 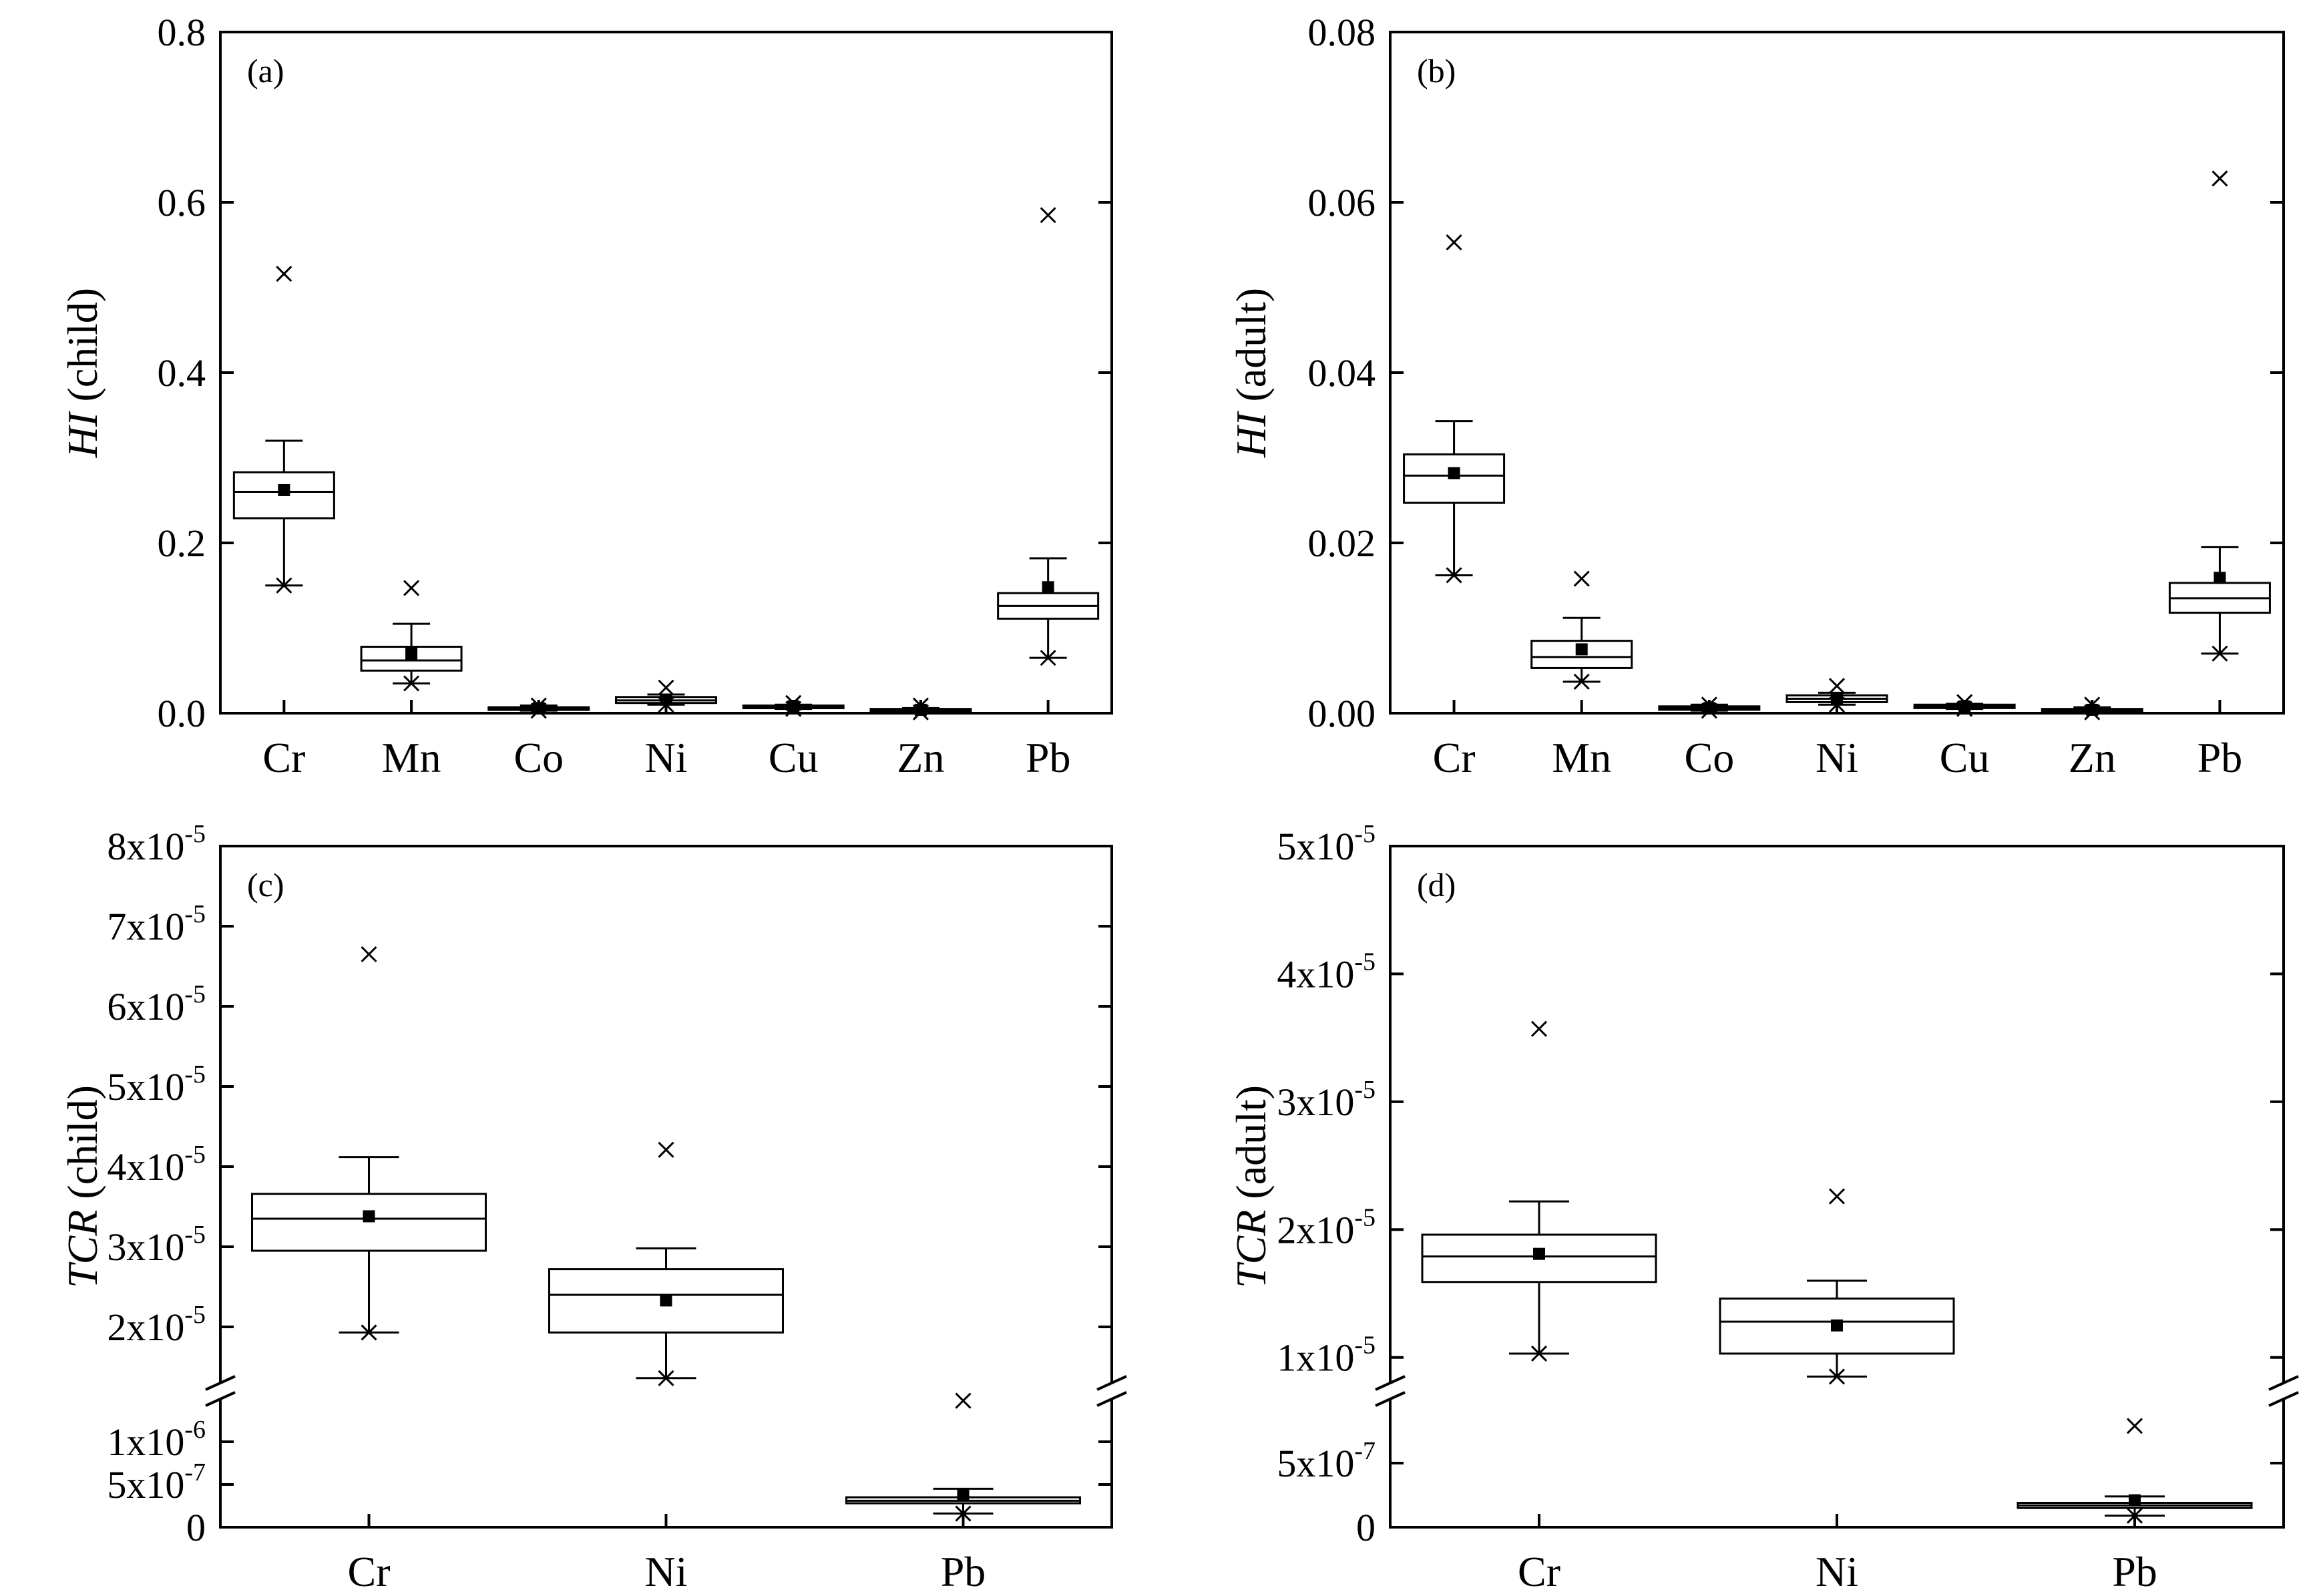 I want to click on y-tick-label: 0.0, so click(x=182, y=714).